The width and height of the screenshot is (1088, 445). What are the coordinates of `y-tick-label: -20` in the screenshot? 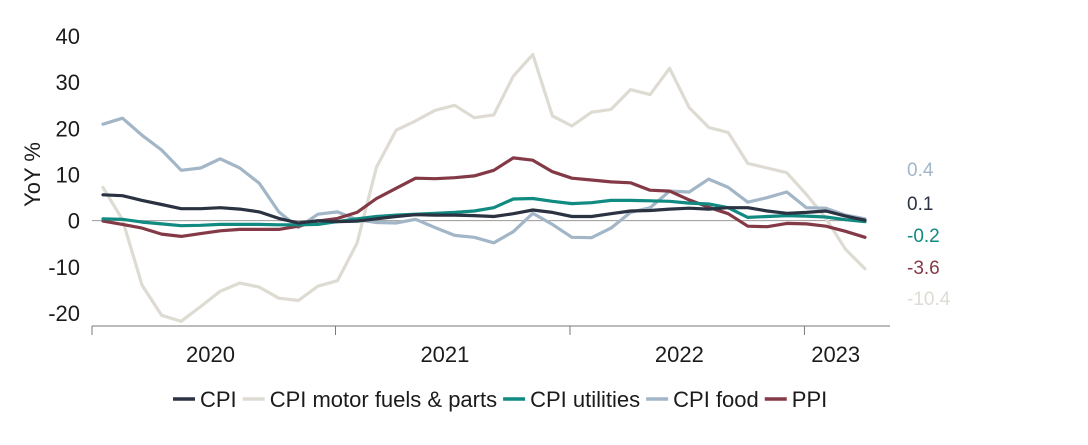 It's located at (64, 313).